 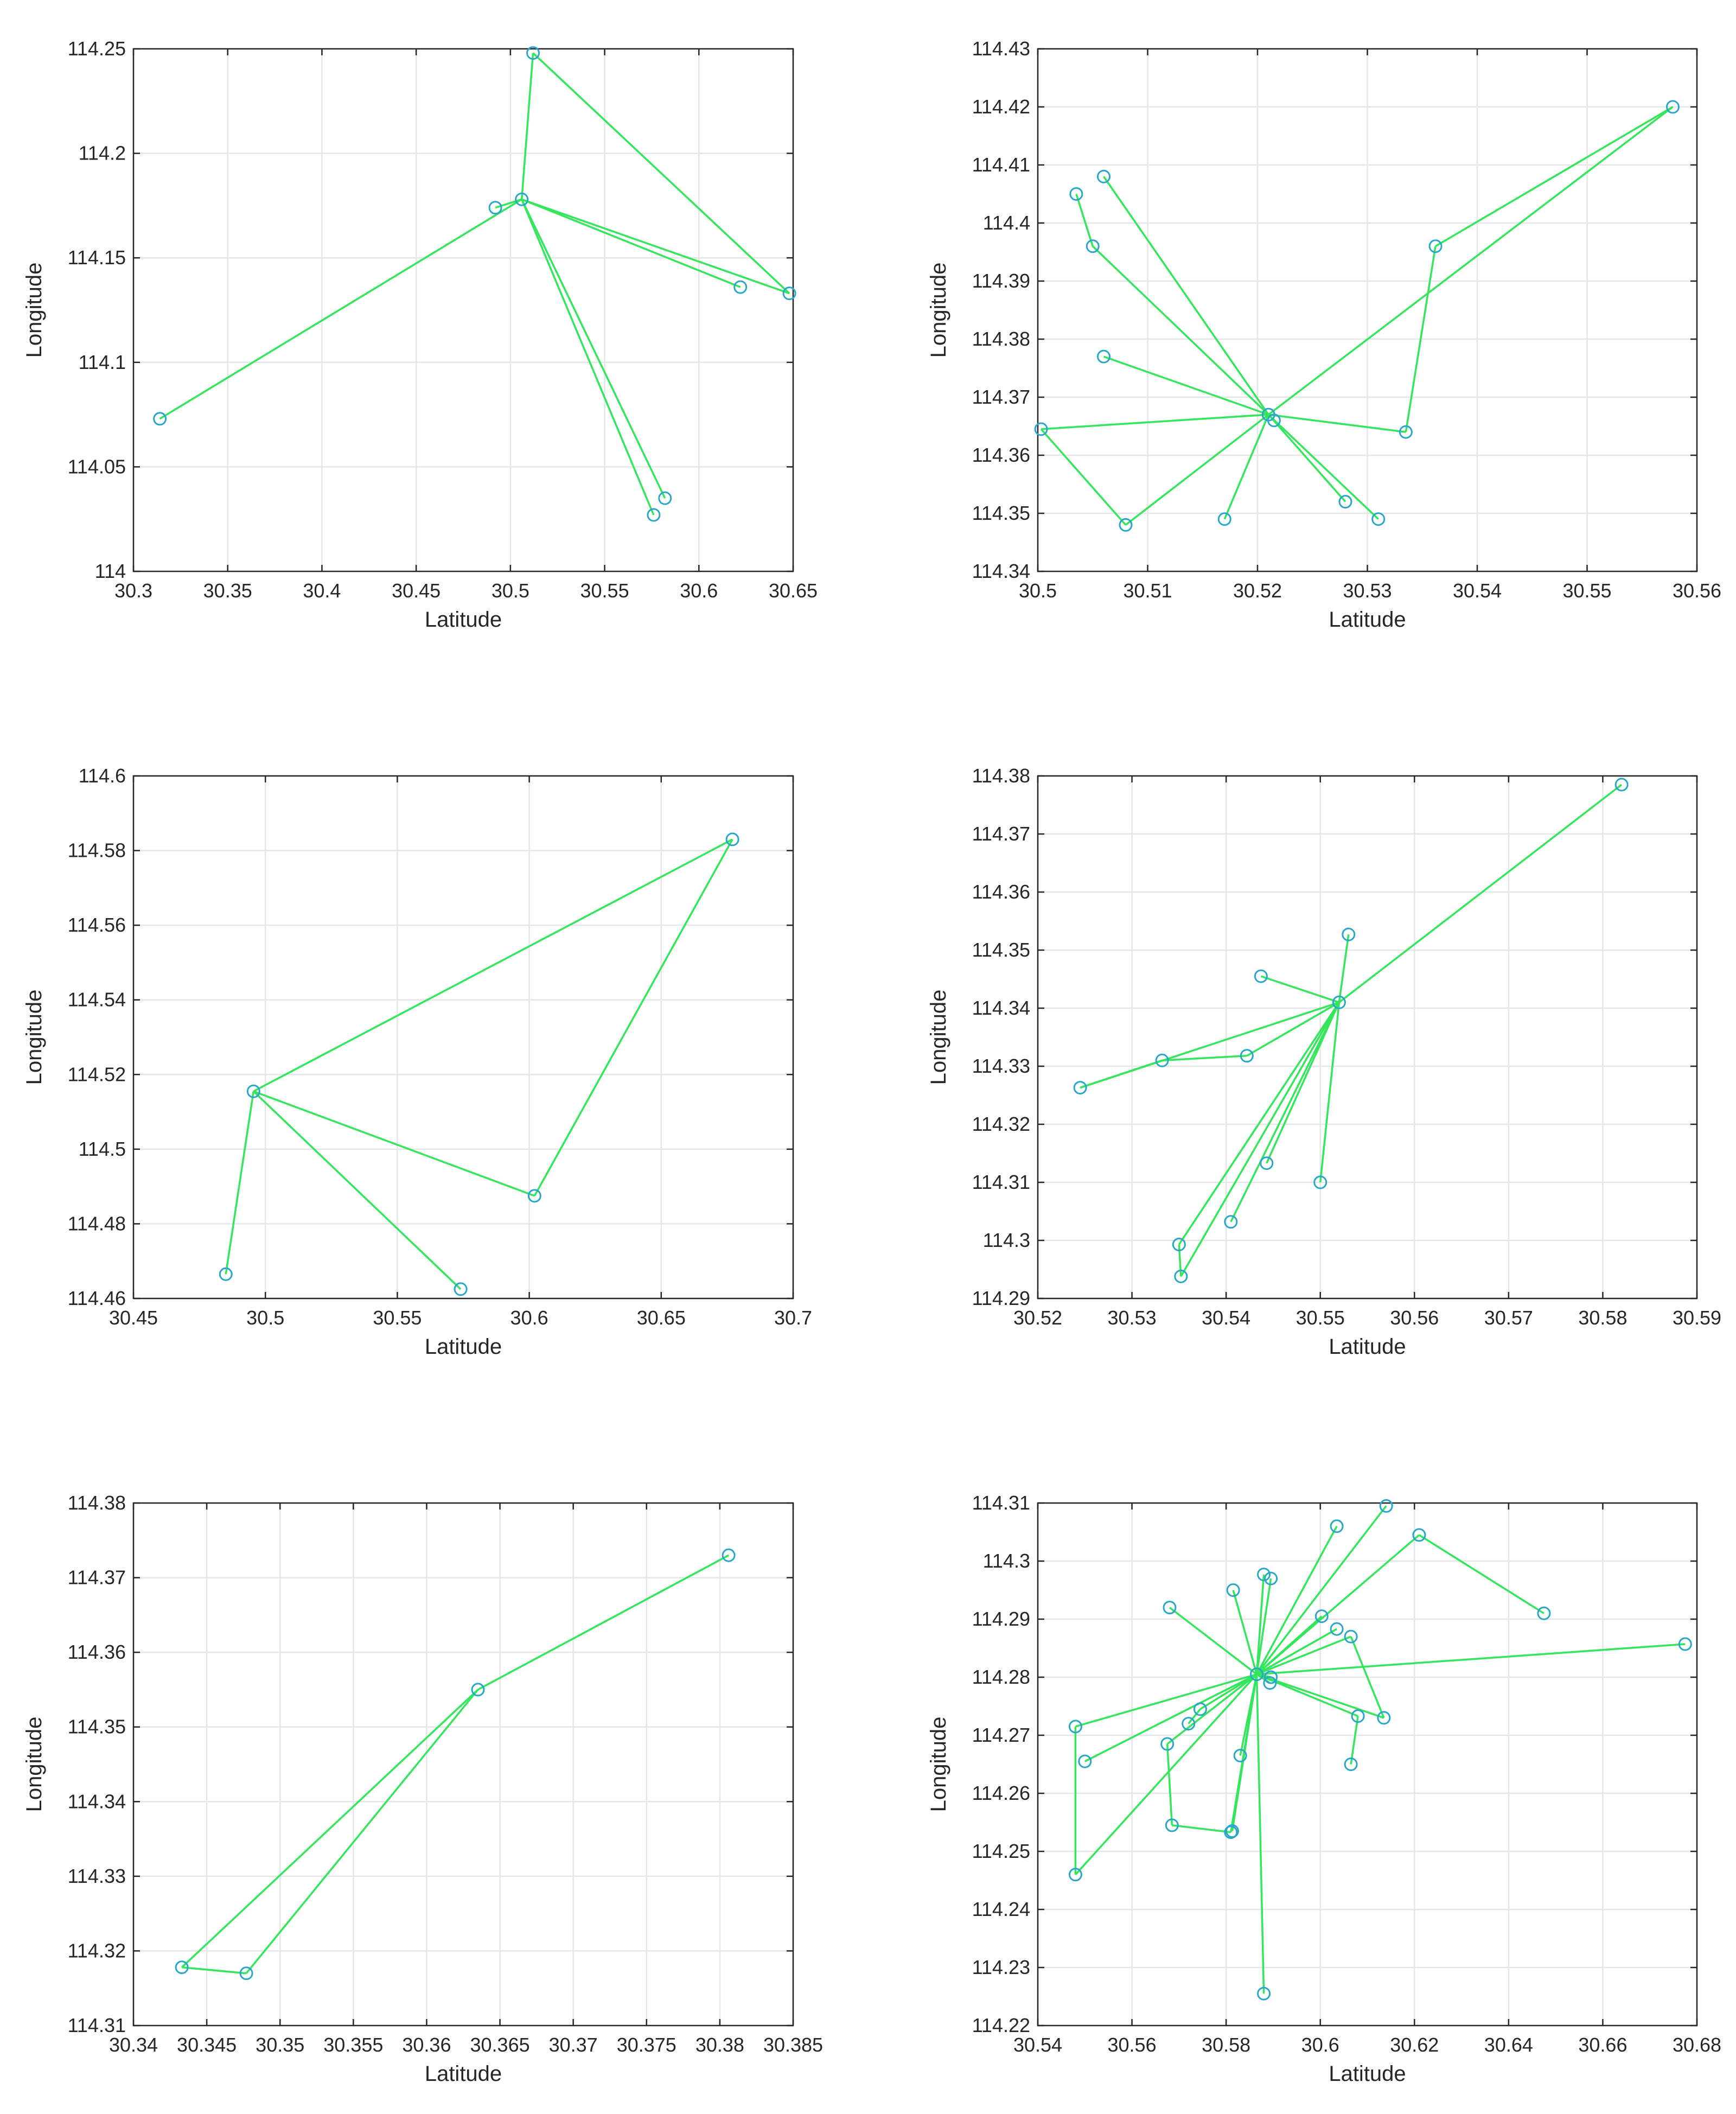 I want to click on y-tick-label: 114.05, so click(x=97, y=466).